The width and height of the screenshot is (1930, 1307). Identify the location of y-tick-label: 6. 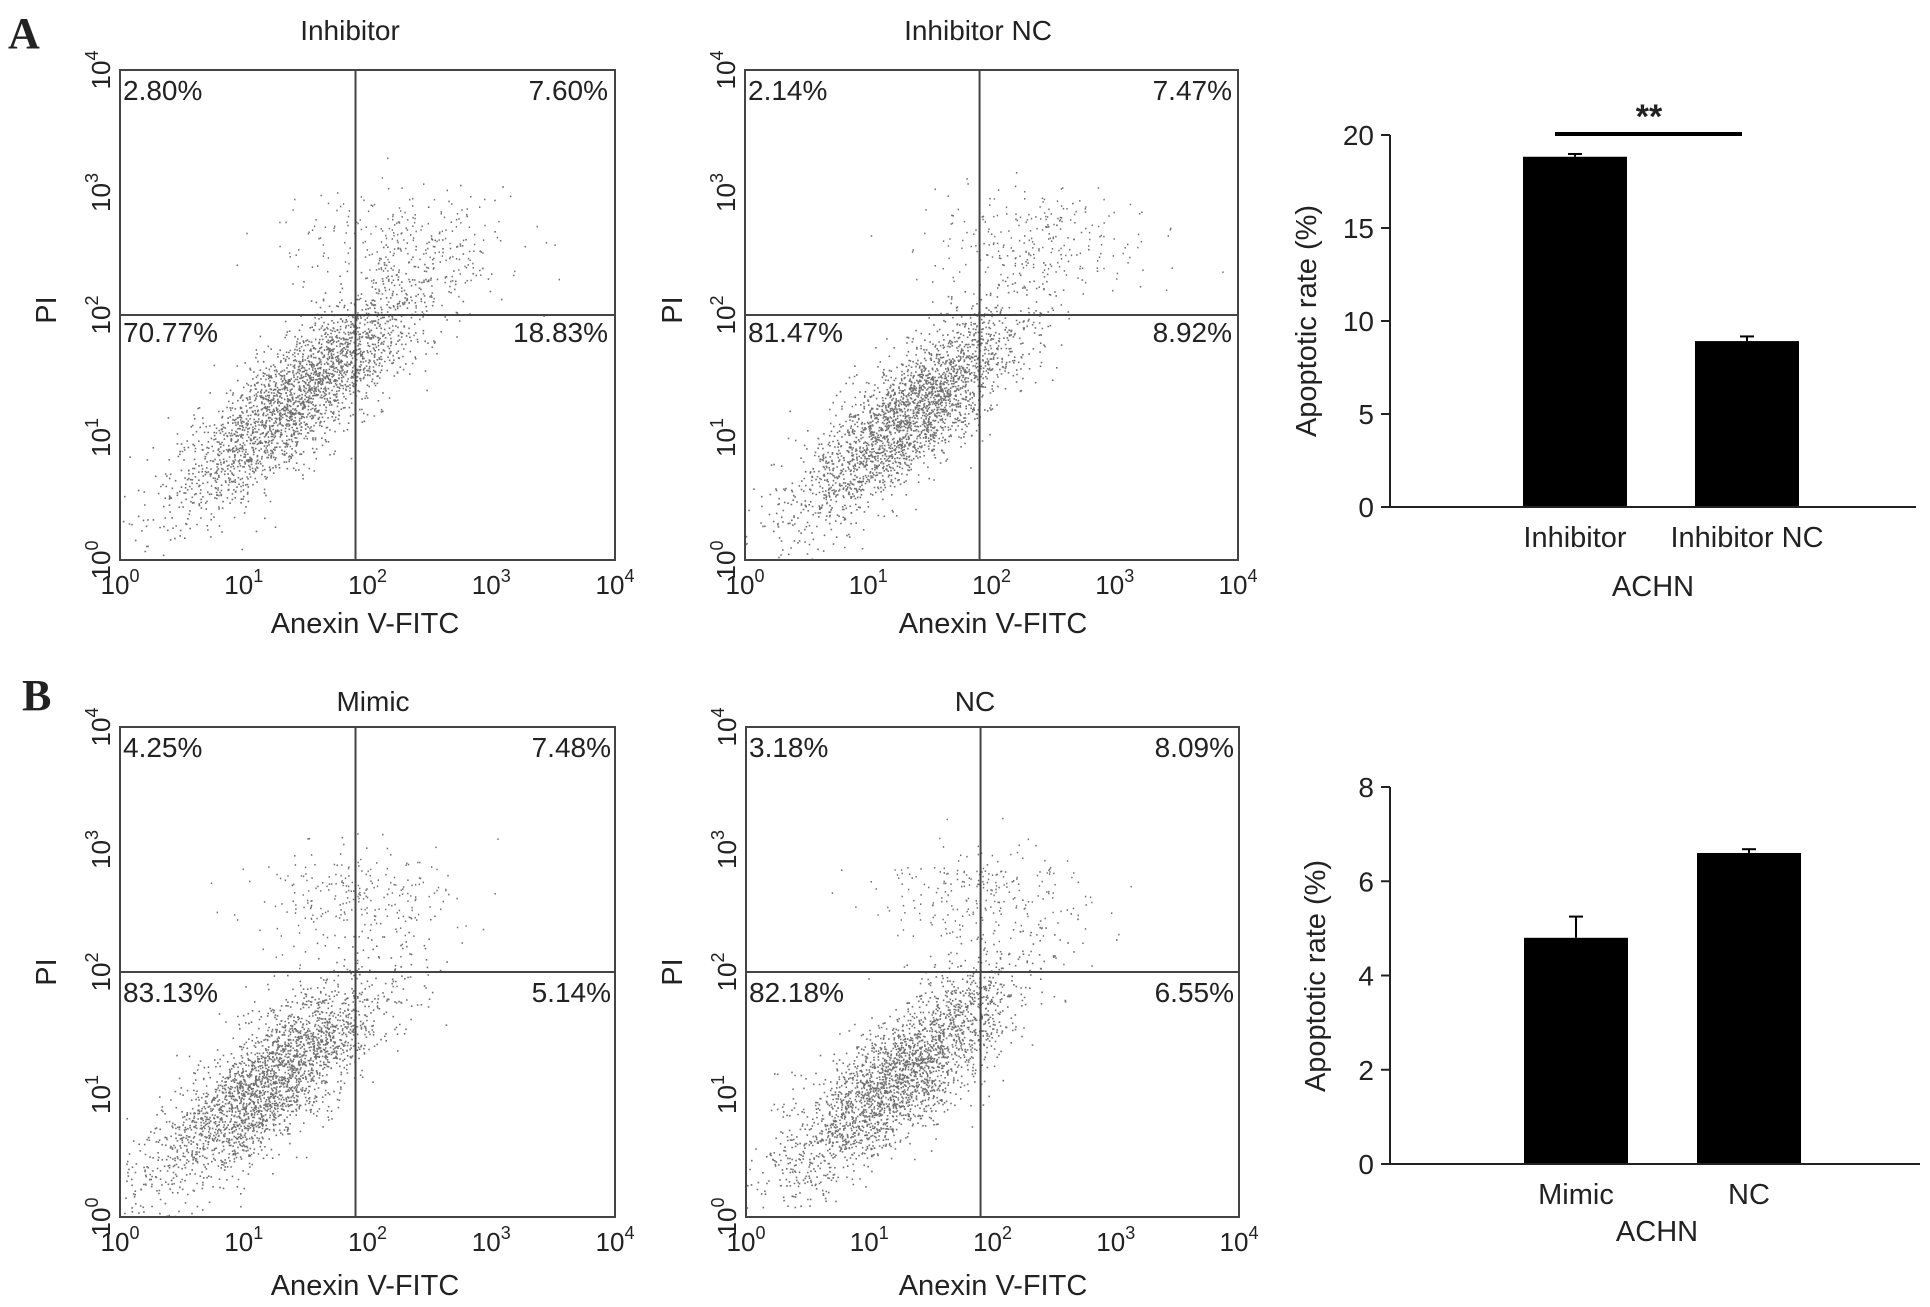
(1366, 881).